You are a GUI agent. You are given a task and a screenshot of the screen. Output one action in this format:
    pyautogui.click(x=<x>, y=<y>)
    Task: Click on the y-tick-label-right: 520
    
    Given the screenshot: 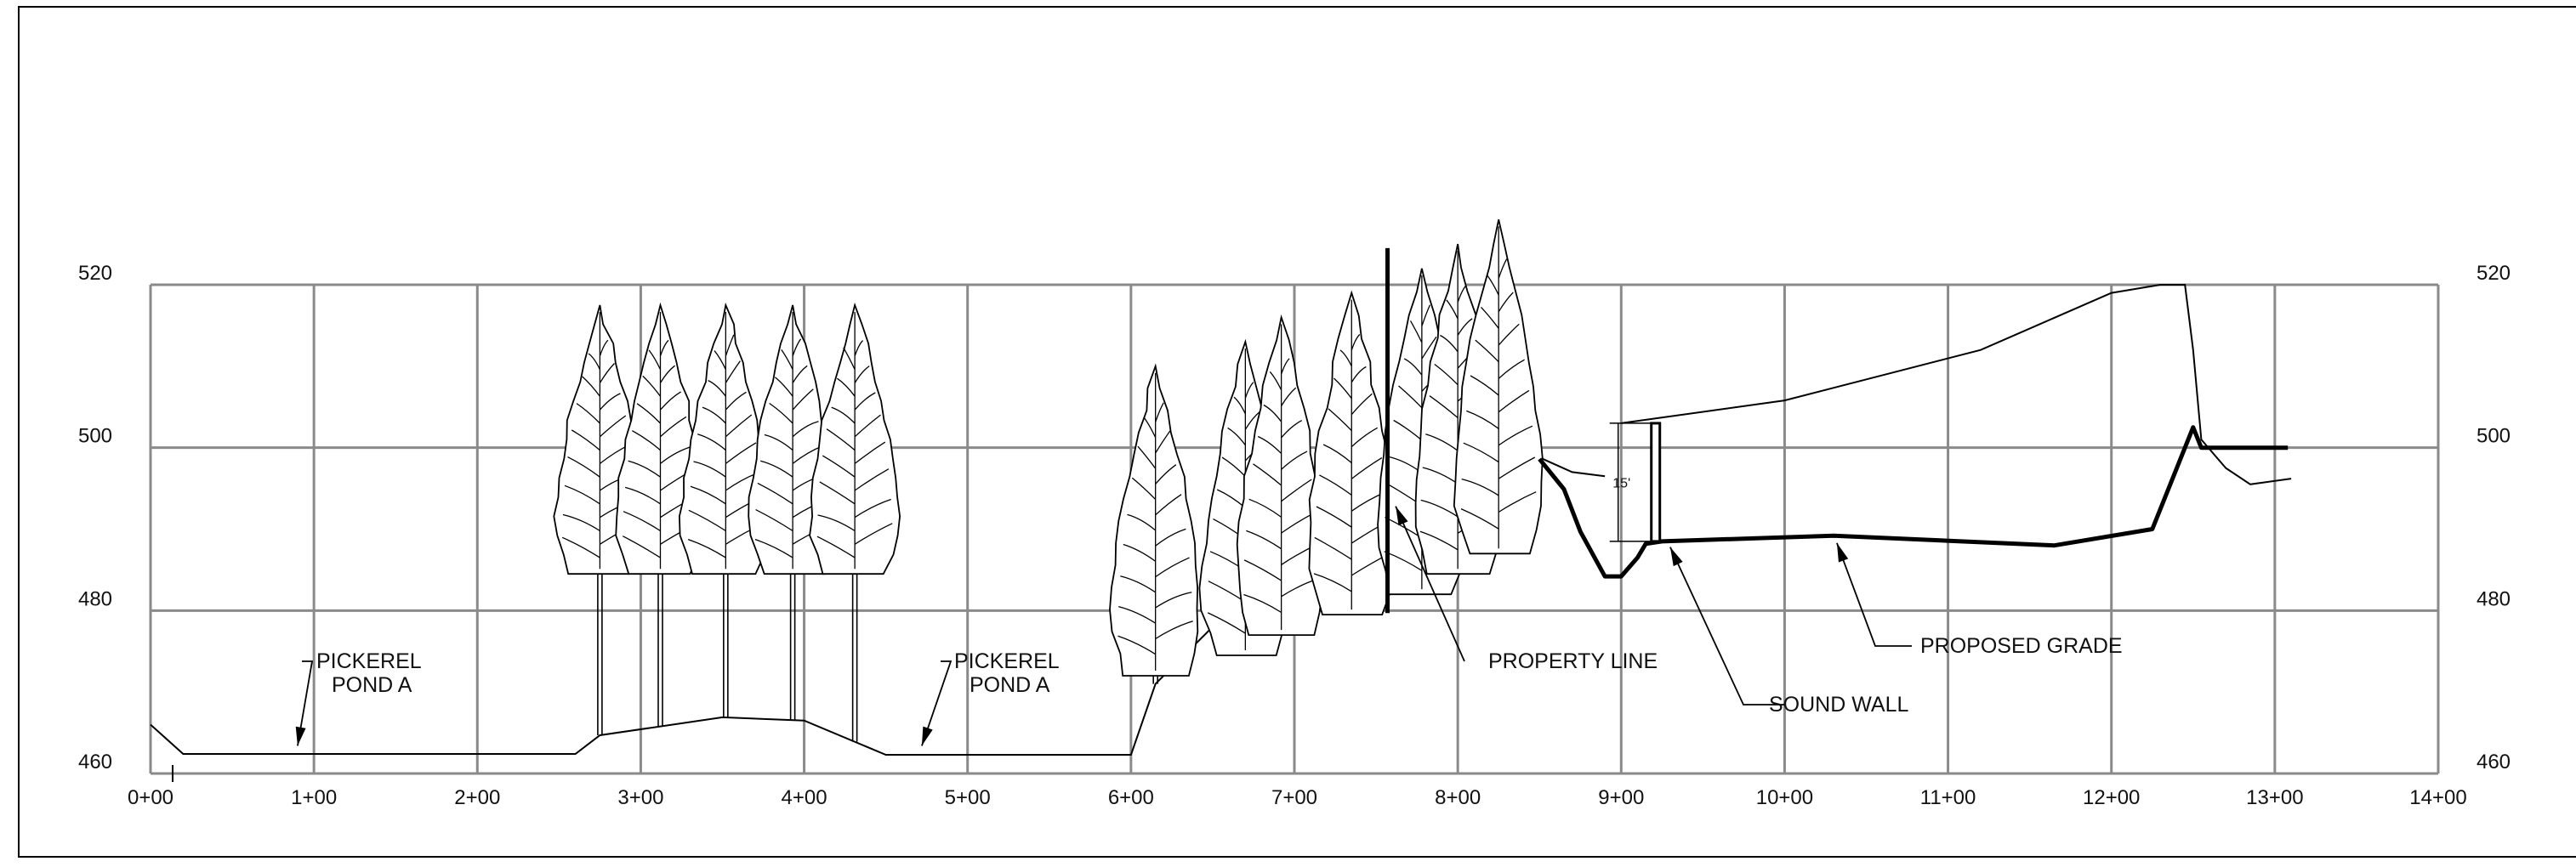 What is the action you would take?
    pyautogui.click(x=2493, y=273)
    